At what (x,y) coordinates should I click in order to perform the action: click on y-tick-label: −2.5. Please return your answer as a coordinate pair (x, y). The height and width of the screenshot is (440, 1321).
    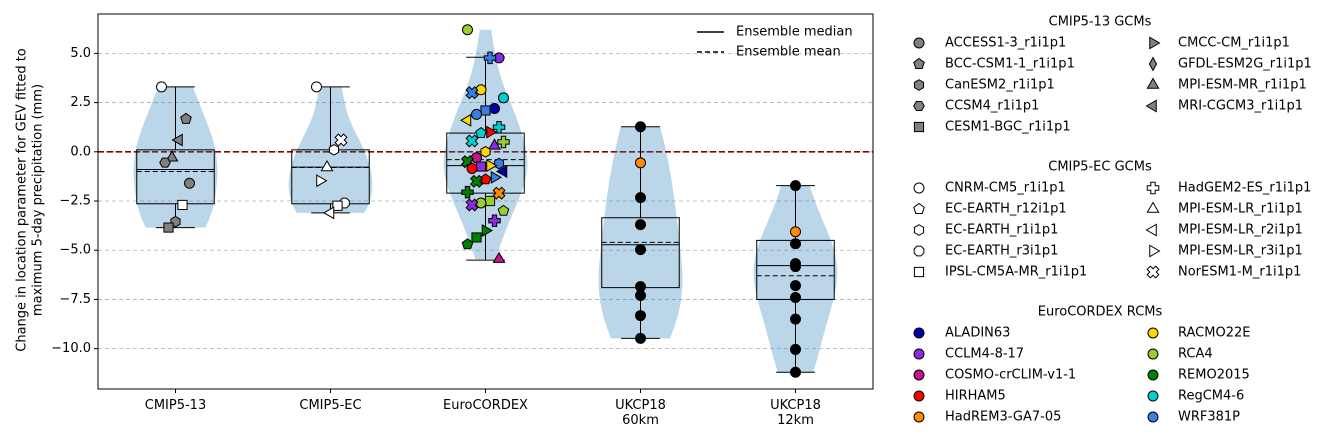
    Looking at the image, I should click on (75, 201).